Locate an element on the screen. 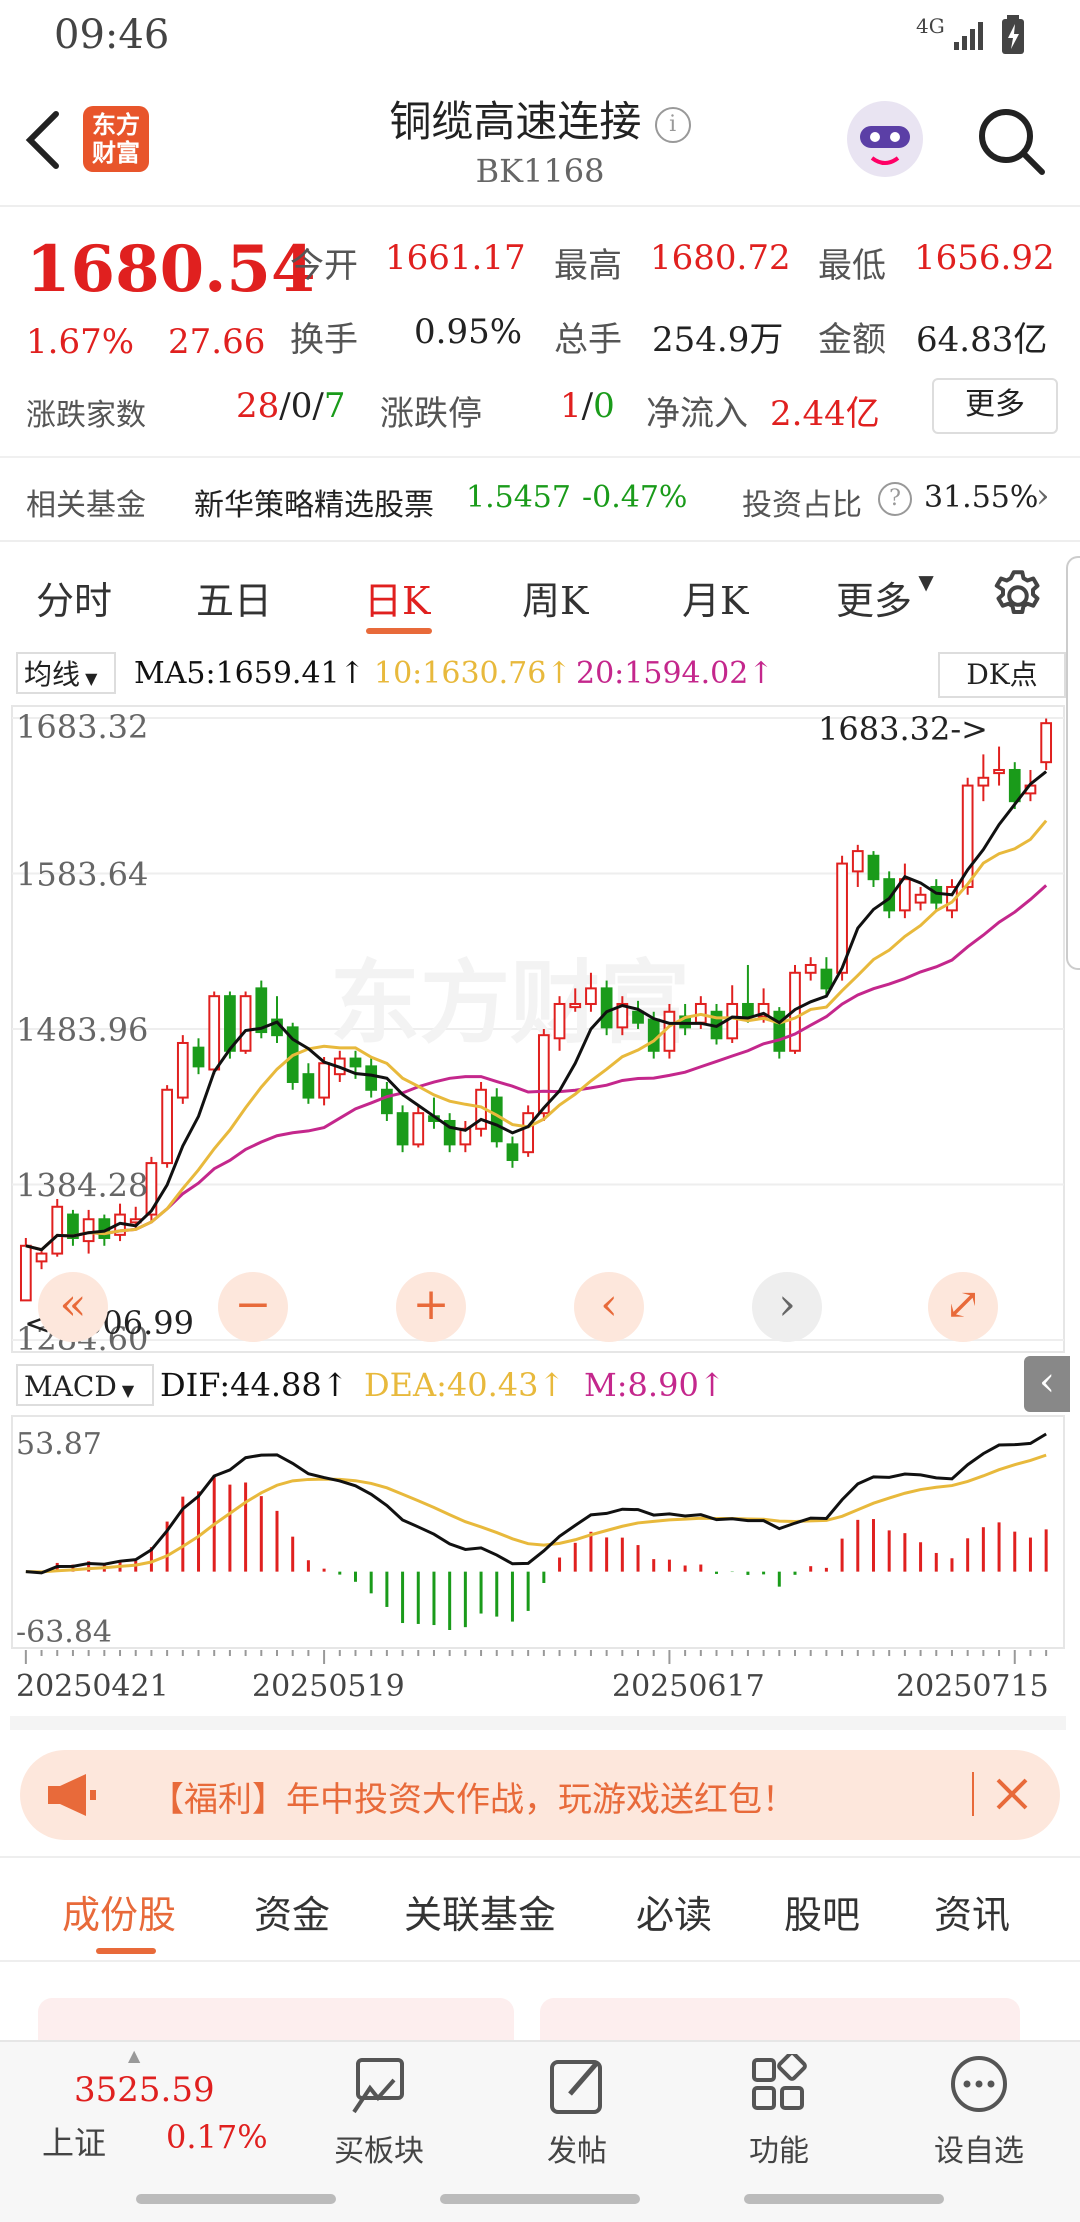 This screenshot has width=1080, height=2222. status-bar: 09:46 4G is located at coordinates (540, 35).